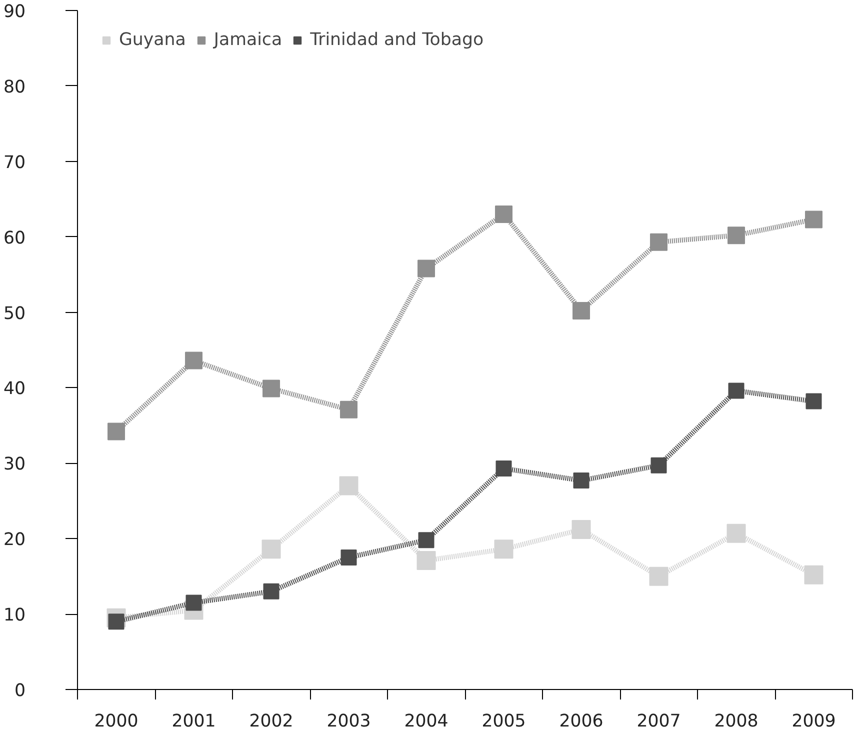 The width and height of the screenshot is (856, 736). I want to click on x-tick-label: 2004, so click(426, 722).